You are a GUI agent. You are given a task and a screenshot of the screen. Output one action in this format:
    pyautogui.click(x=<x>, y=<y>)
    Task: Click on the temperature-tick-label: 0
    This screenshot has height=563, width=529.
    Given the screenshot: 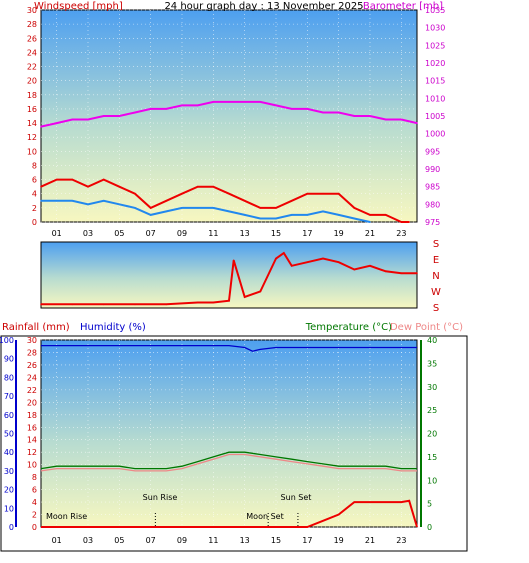 What is the action you would take?
    pyautogui.click(x=429, y=527)
    